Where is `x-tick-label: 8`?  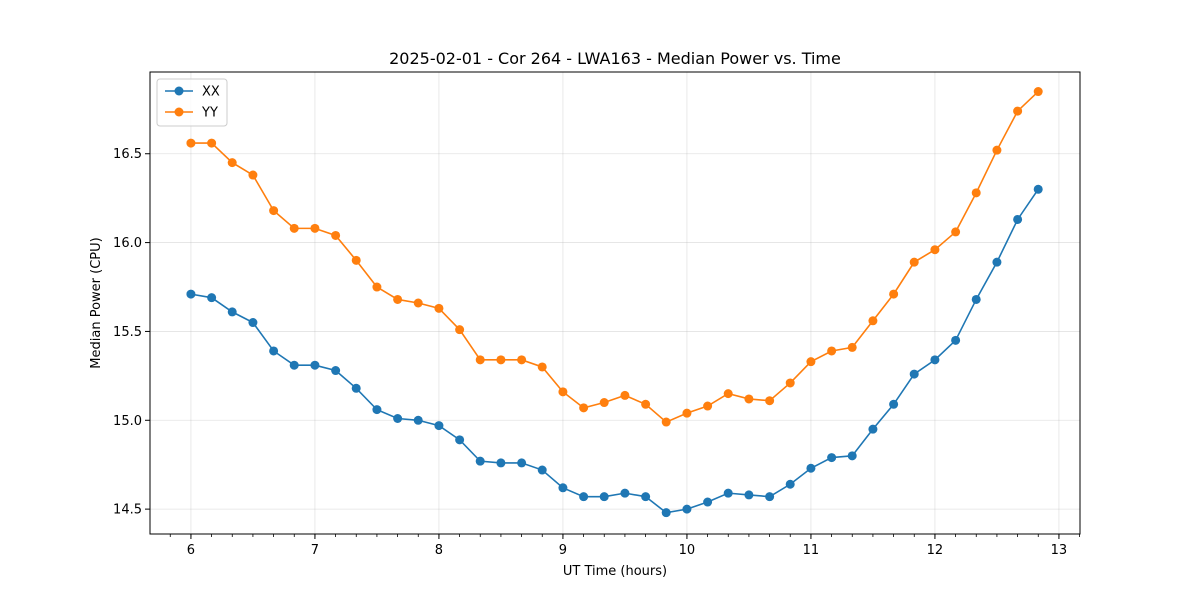 x-tick-label: 8 is located at coordinates (439, 550).